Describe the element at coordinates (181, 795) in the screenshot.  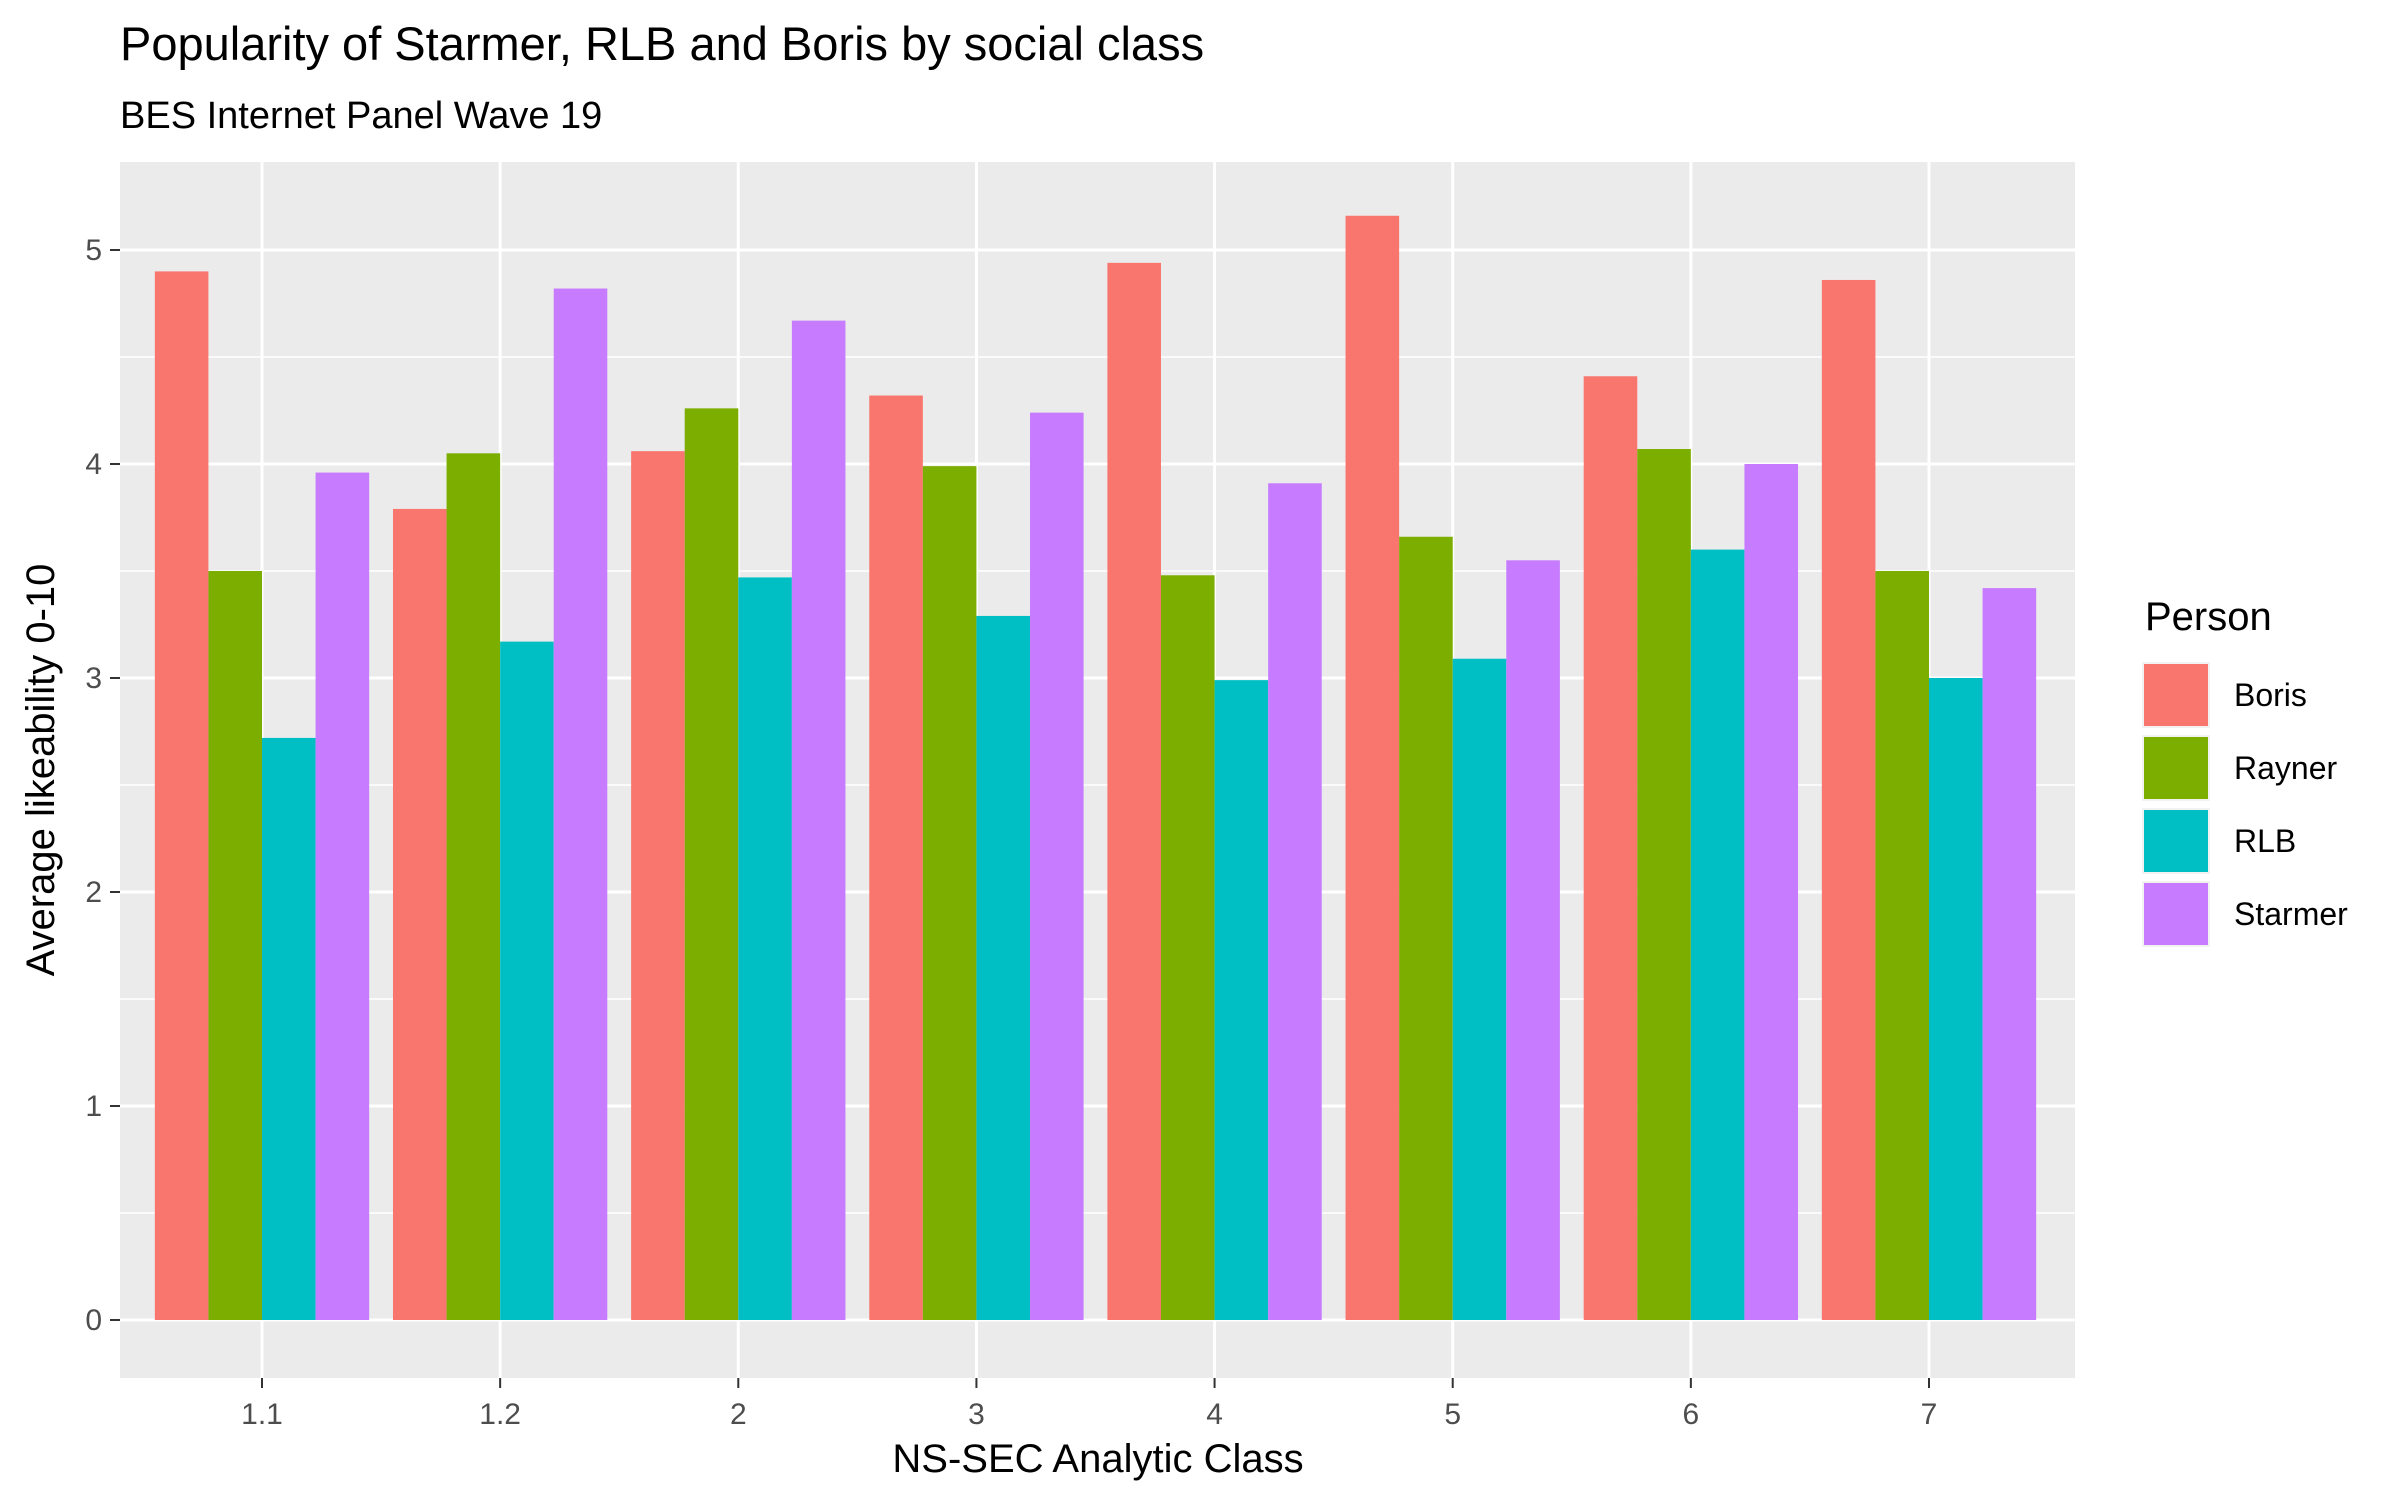
I see `bar-boris-1.1` at that location.